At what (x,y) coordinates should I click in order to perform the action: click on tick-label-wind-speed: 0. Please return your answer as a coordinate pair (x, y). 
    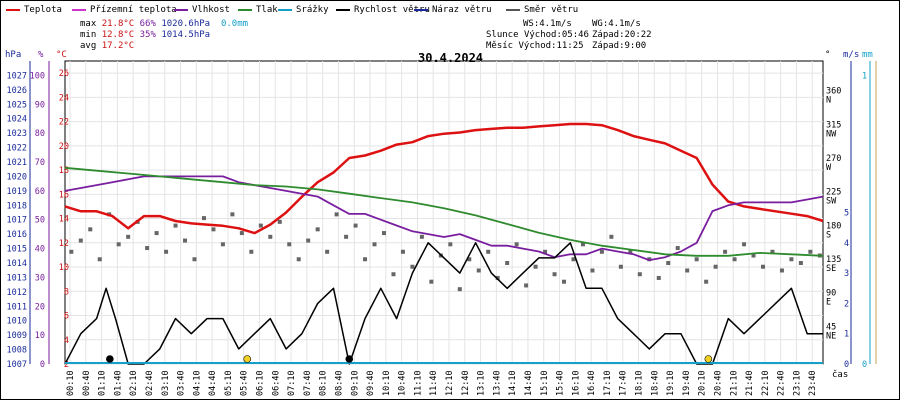
    Looking at the image, I should click on (846, 365).